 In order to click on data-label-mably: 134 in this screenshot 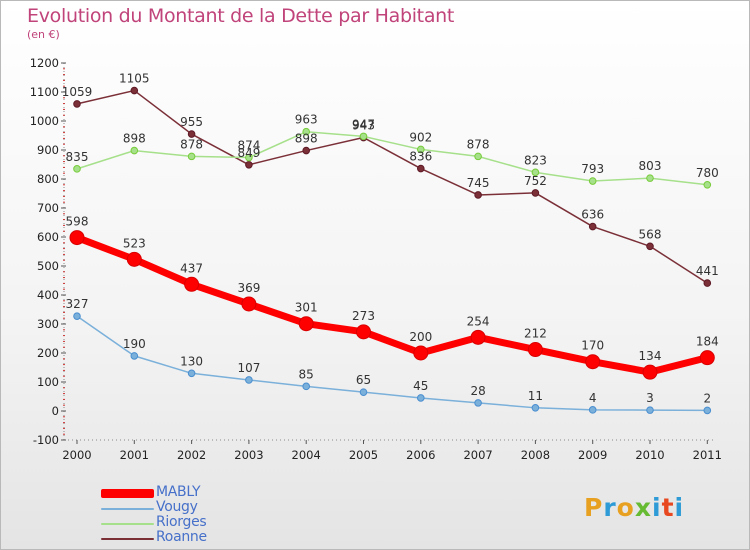, I will do `click(650, 356)`.